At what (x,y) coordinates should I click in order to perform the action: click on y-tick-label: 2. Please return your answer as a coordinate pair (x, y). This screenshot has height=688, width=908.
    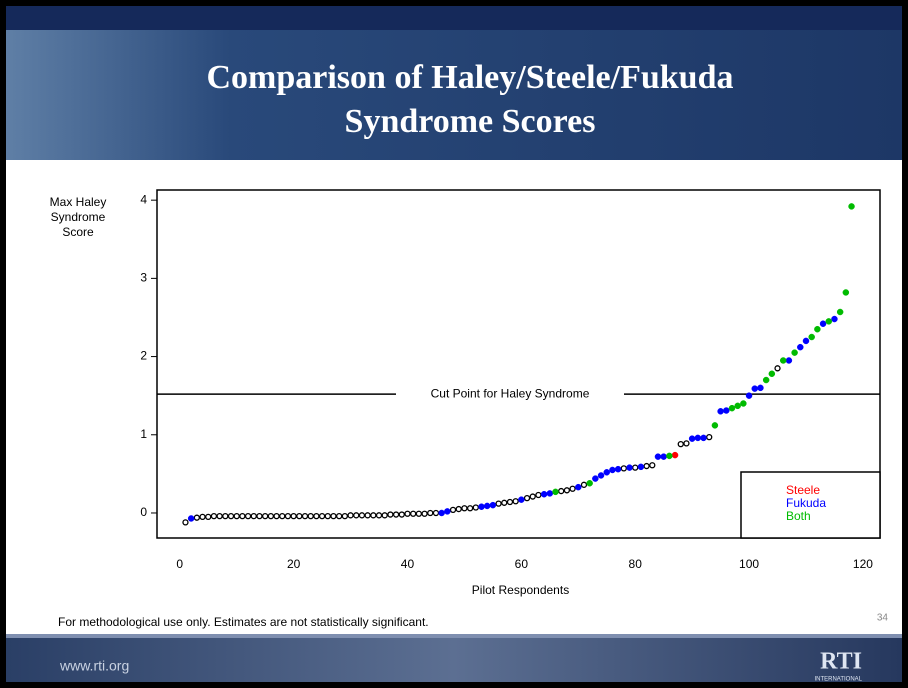
    Looking at the image, I should click on (143, 356).